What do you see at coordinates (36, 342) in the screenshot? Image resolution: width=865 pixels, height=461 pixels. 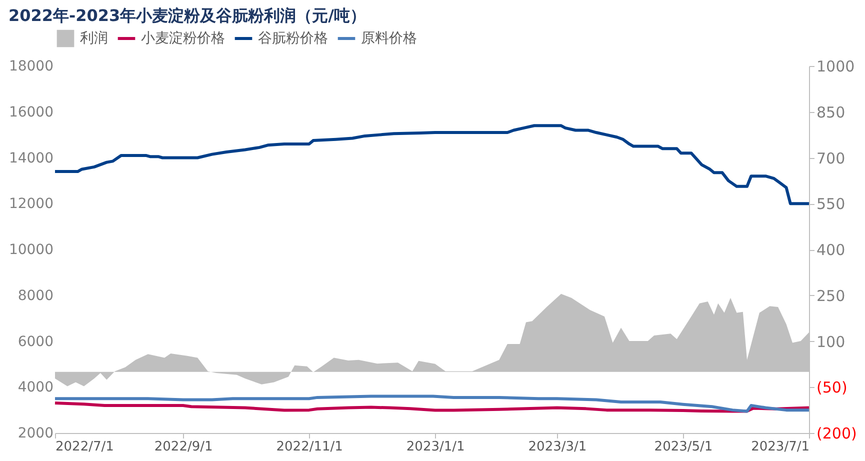 I see `y-tick-label: 6000` at bounding box center [36, 342].